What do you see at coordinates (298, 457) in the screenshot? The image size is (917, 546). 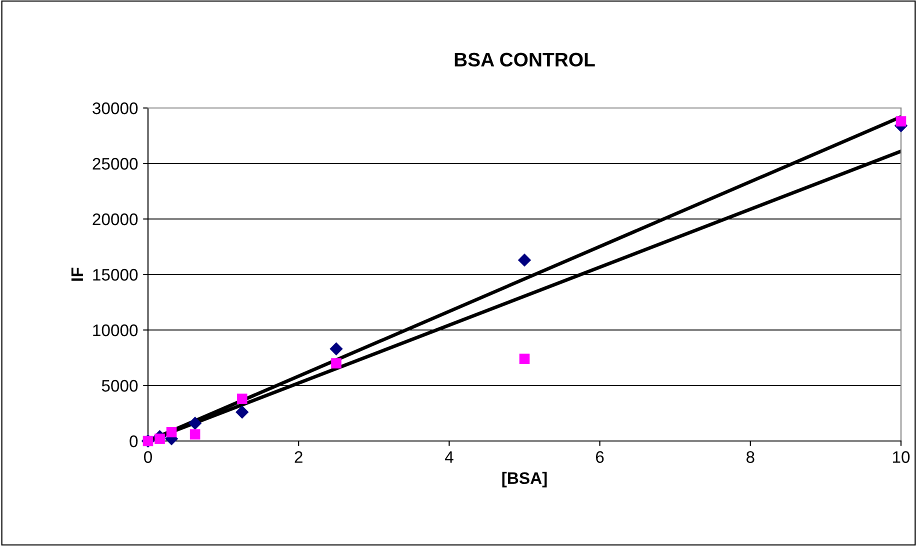 I see `x-tick-label: 2` at bounding box center [298, 457].